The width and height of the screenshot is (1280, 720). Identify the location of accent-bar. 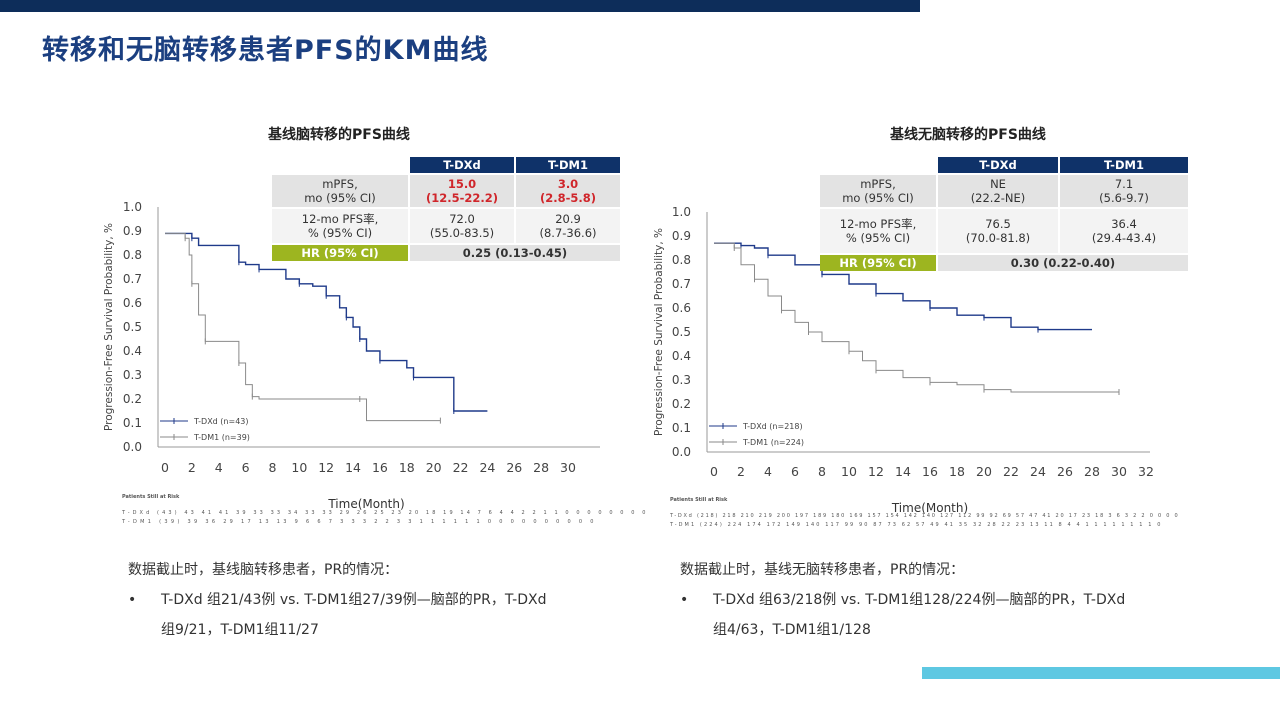
(1101, 673).